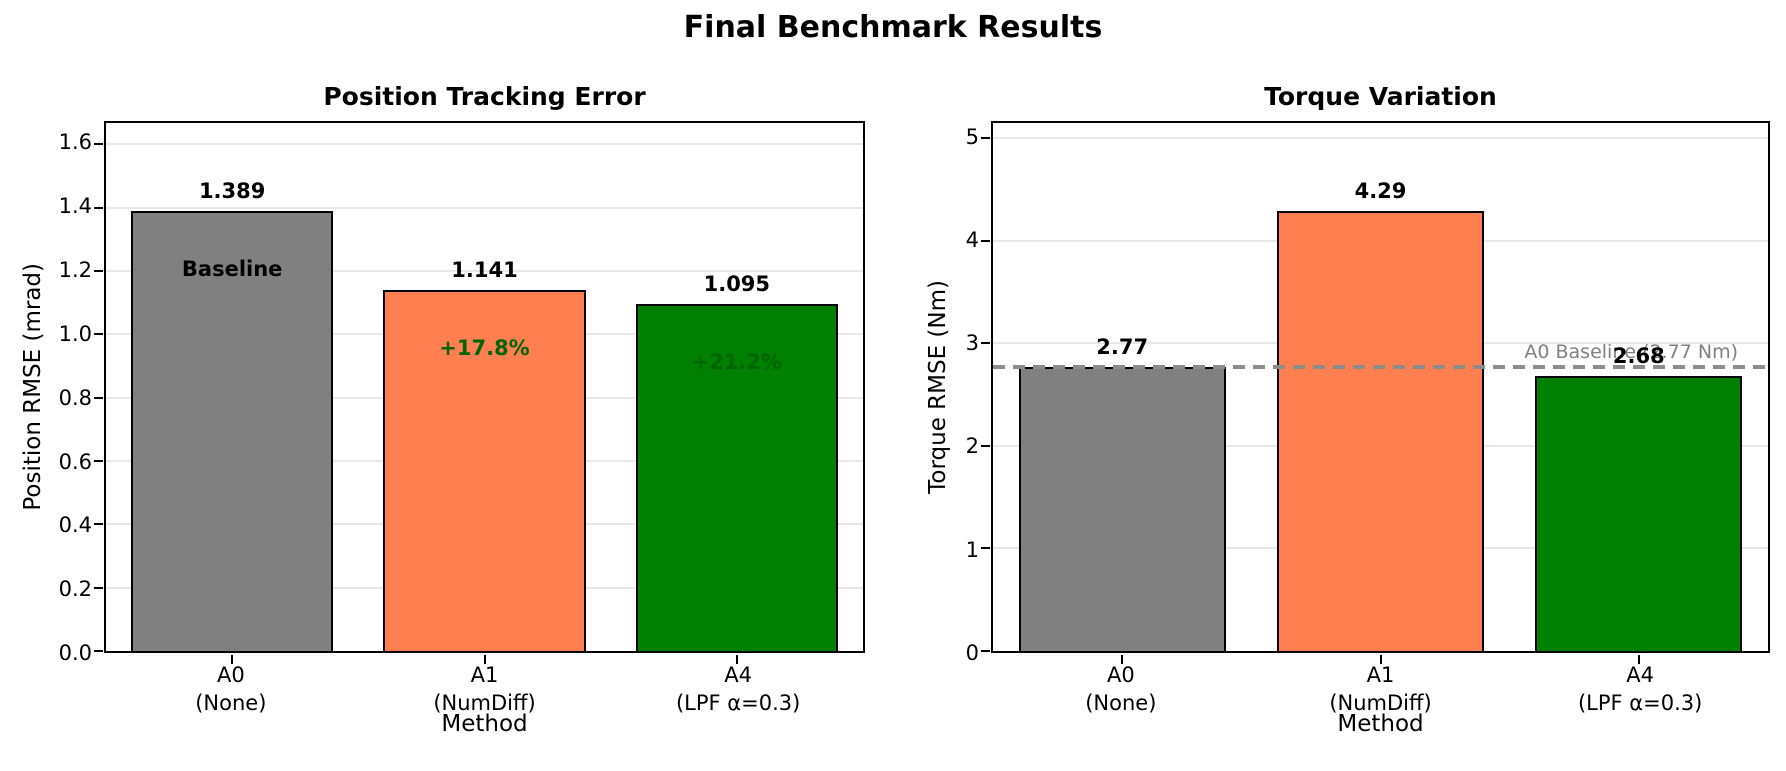  Describe the element at coordinates (1380, 96) in the screenshot. I see `chart-title-torque: Torque Variation` at that location.